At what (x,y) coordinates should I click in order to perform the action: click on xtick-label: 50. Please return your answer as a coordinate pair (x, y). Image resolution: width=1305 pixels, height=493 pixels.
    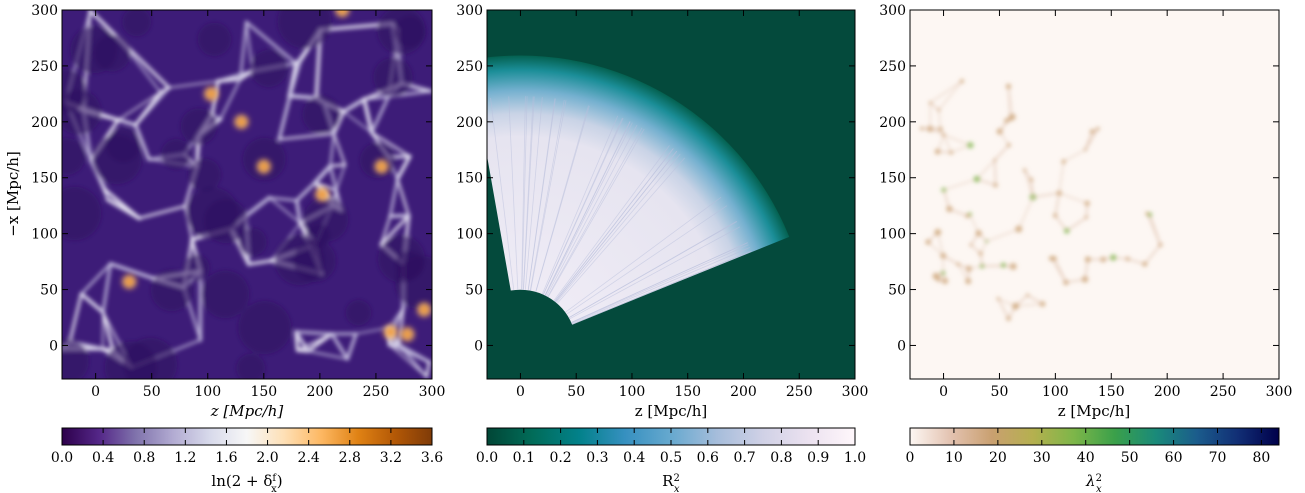
    Looking at the image, I should click on (1000, 392).